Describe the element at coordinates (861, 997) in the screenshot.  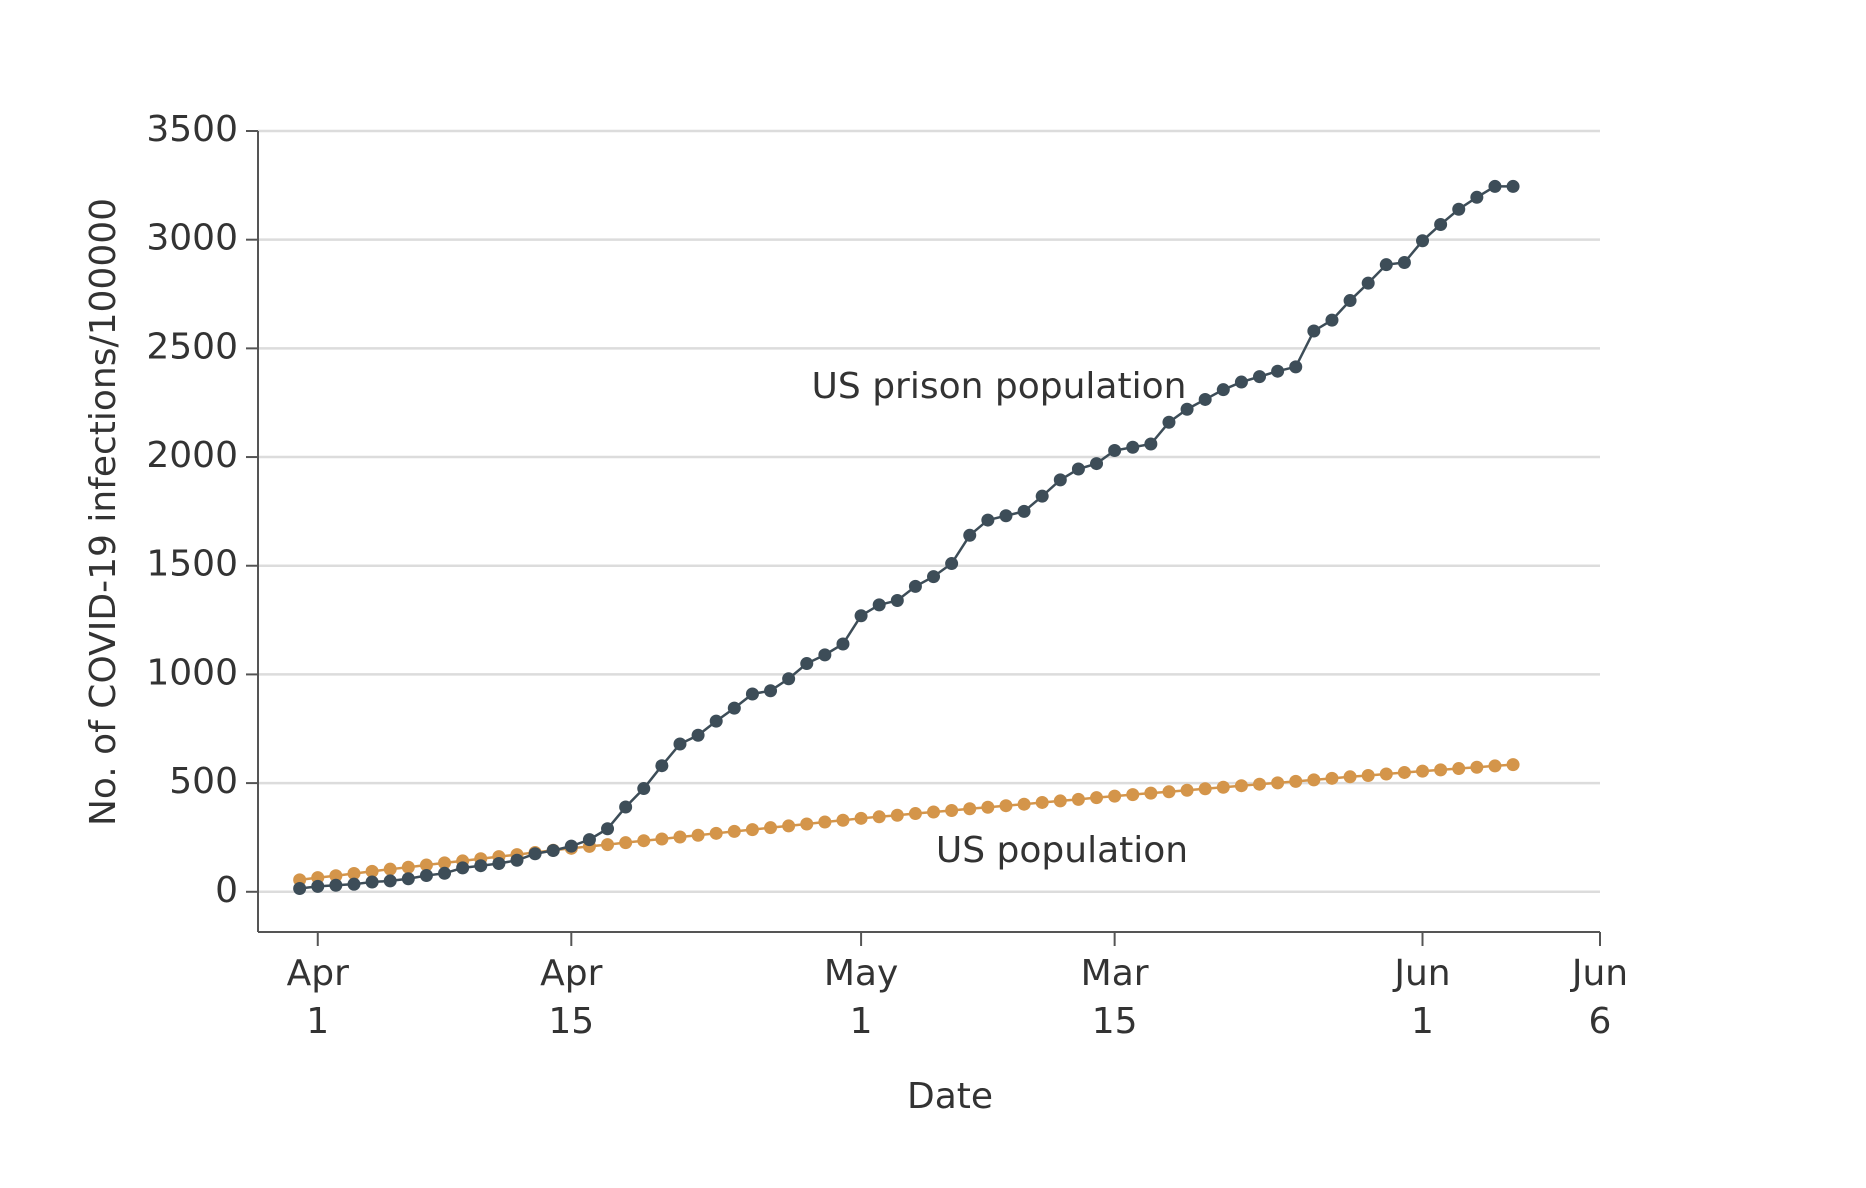
I see `x-tick-label: May 1` at that location.